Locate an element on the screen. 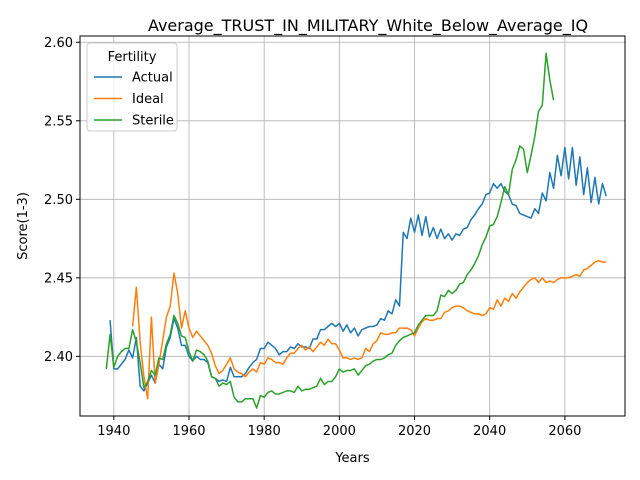 The width and height of the screenshot is (640, 480). x-tick-label: 2040 is located at coordinates (489, 431).